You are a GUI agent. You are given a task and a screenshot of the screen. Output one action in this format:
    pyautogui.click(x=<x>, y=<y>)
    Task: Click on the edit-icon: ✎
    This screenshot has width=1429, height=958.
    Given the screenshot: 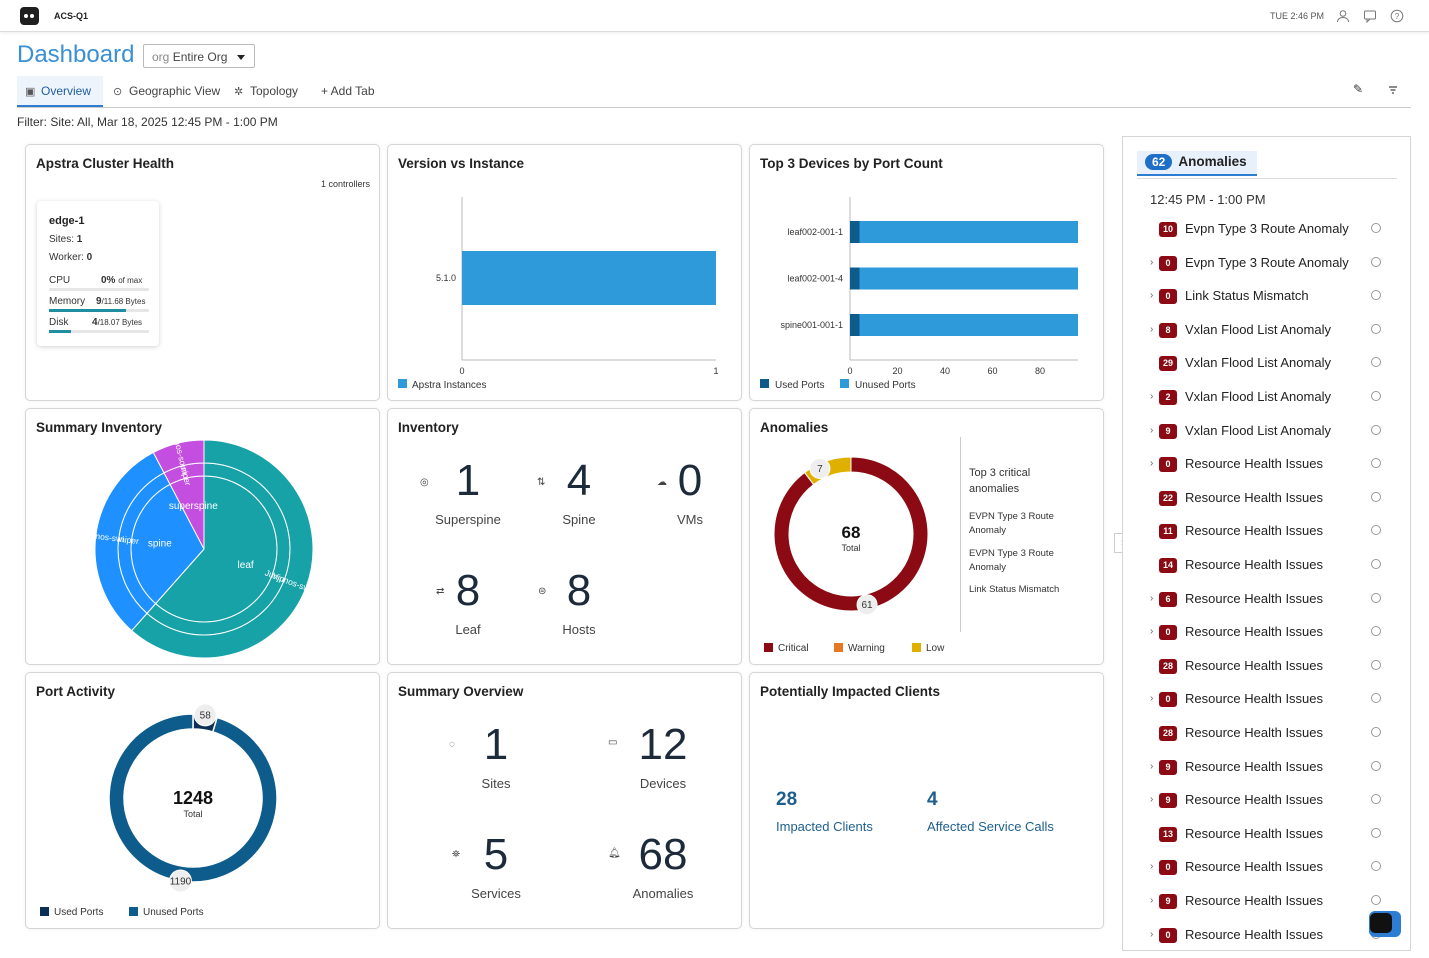 What is the action you would take?
    pyautogui.click(x=1358, y=89)
    